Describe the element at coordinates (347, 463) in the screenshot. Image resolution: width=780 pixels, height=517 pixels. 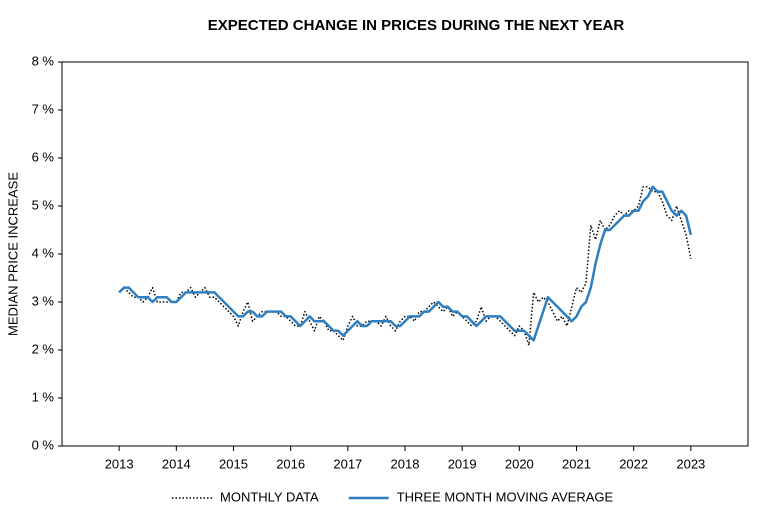
I see `x-tick-label: 2017` at that location.